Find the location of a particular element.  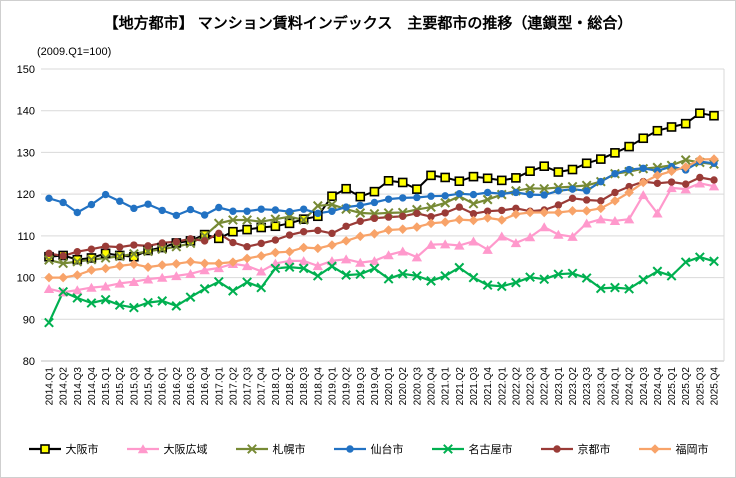

x-axis-label: 2021.Q1 is located at coordinates (446, 386).